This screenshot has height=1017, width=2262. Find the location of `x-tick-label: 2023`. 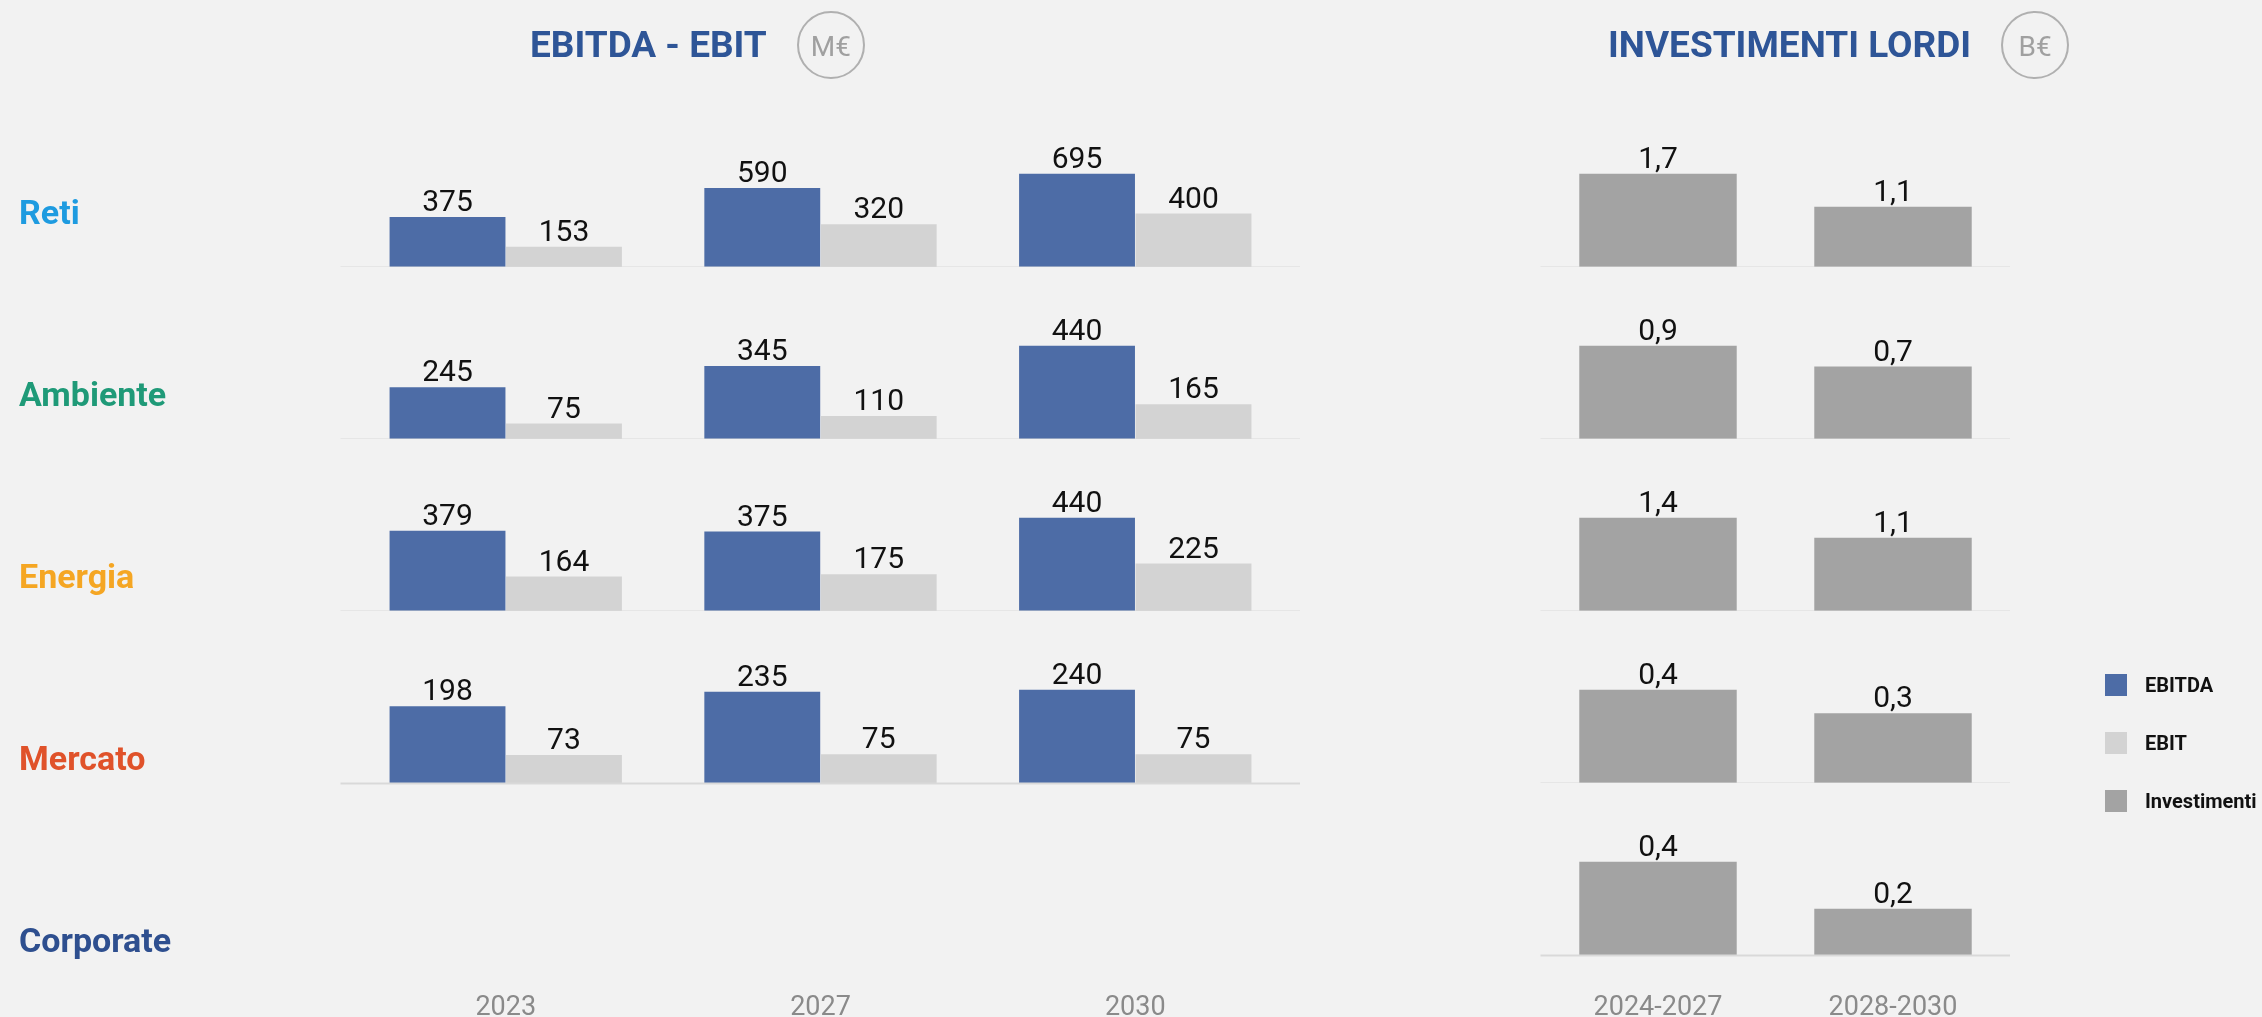

x-tick-label: 2023 is located at coordinates (506, 1003).